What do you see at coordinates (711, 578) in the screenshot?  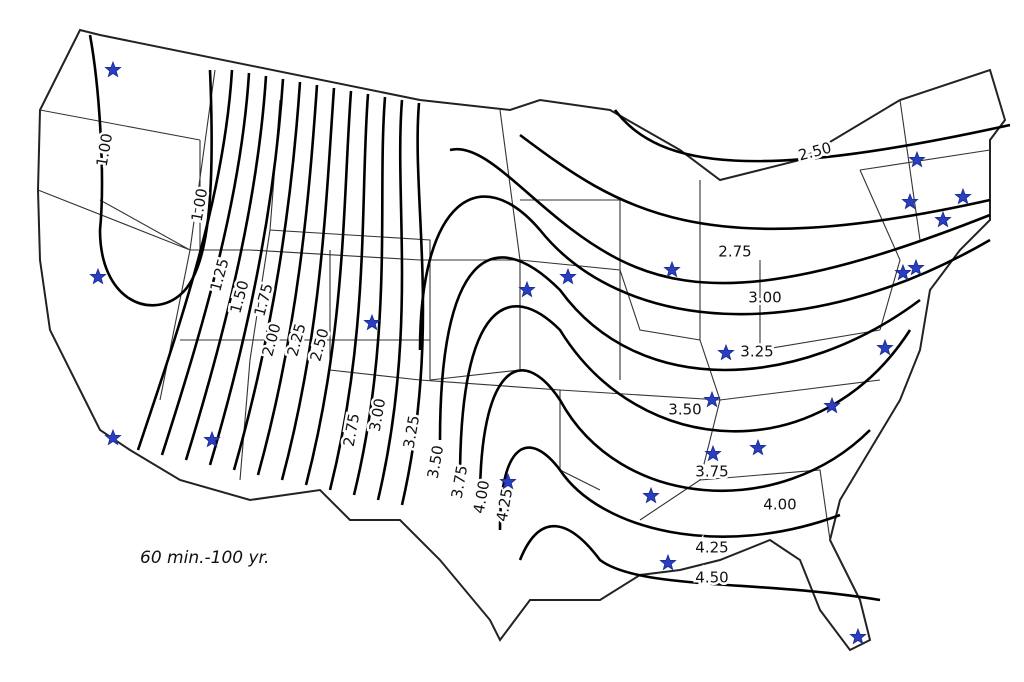 I see `contour-label: 4.50` at bounding box center [711, 578].